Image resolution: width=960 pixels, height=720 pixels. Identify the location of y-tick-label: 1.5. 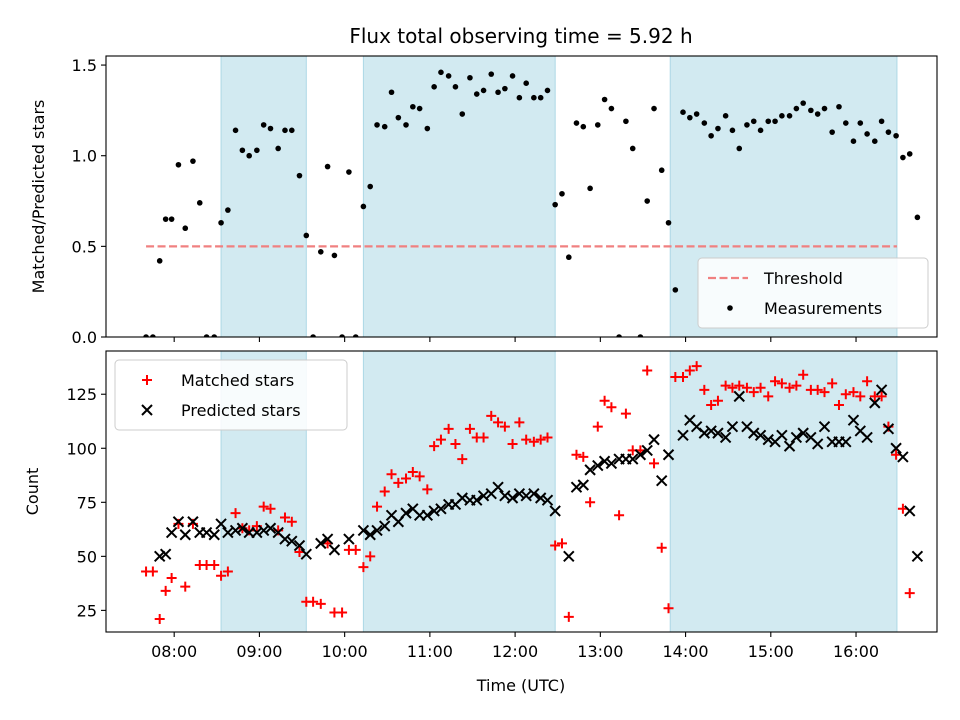
(84, 65).